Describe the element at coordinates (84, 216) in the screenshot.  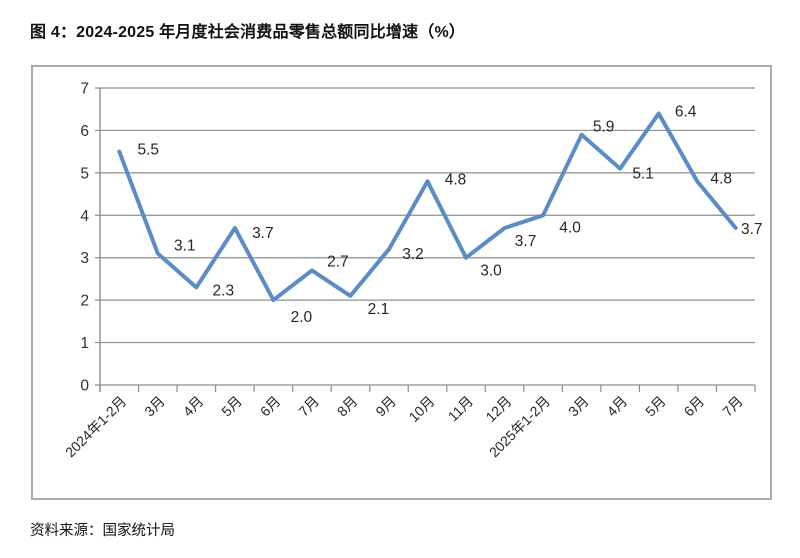
I see `y-tick-label: 4` at that location.